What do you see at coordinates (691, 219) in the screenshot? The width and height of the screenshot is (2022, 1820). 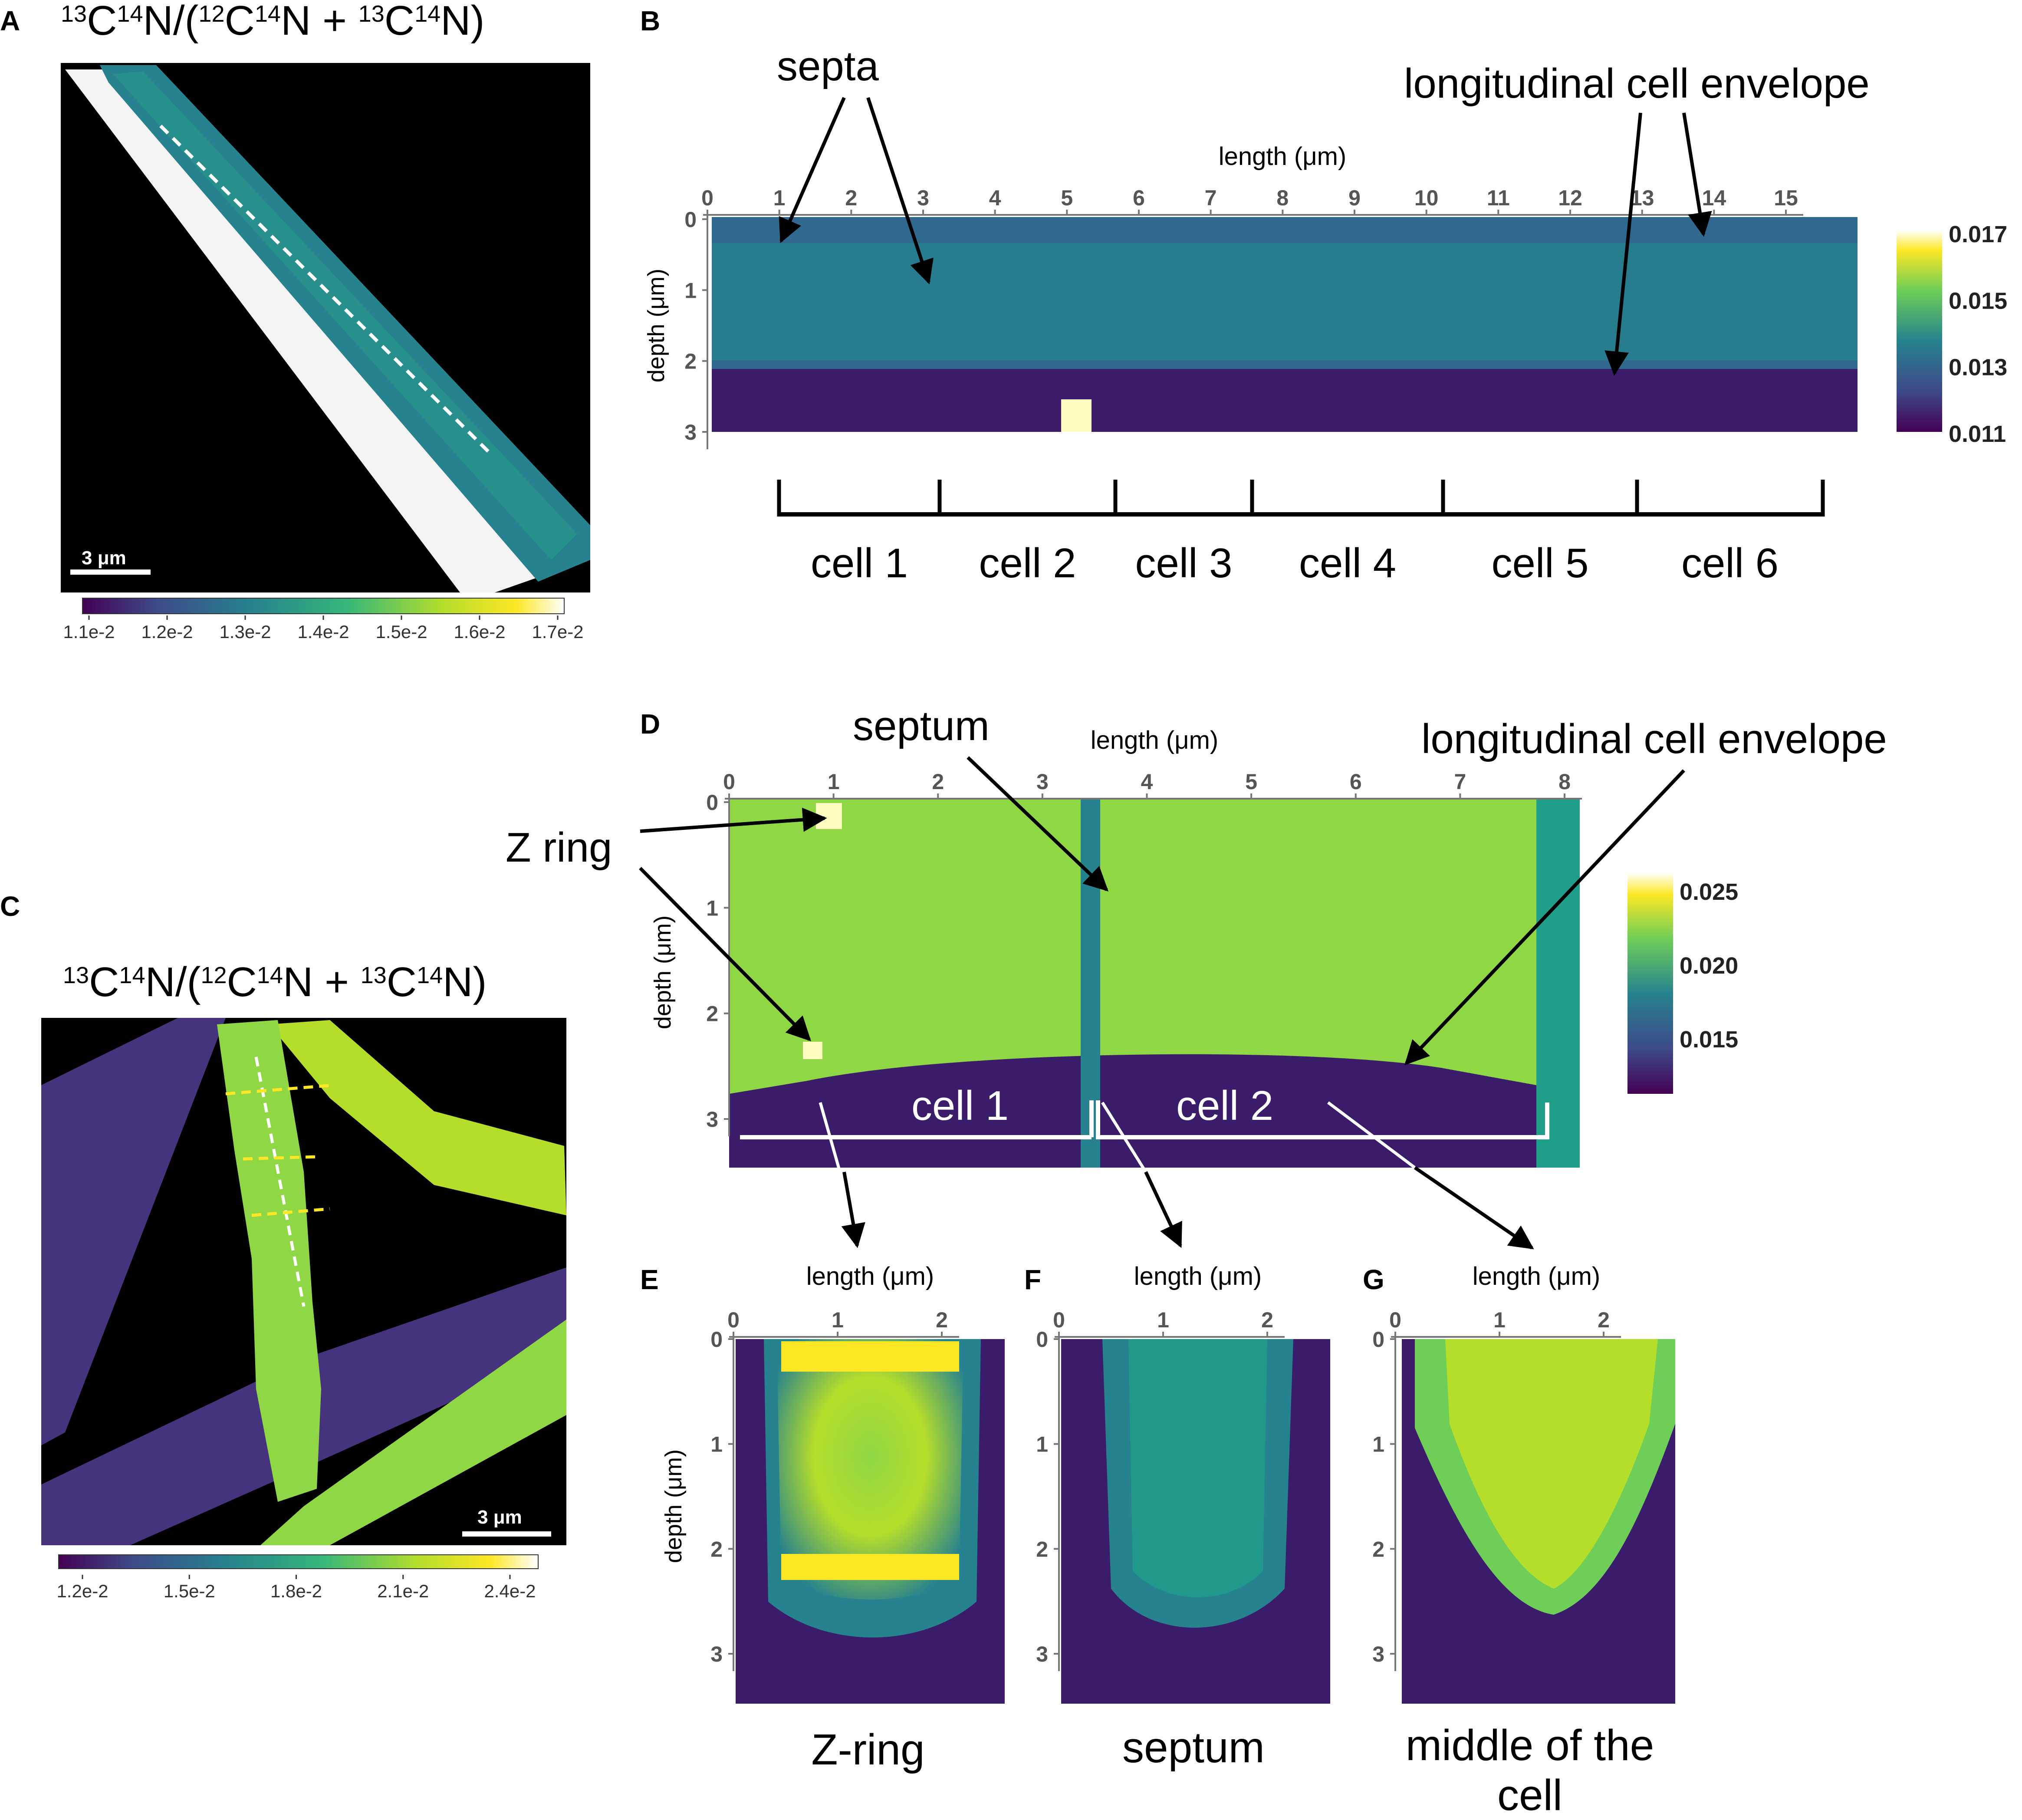 I see `panel-b-yaxis-tick-label: 0` at bounding box center [691, 219].